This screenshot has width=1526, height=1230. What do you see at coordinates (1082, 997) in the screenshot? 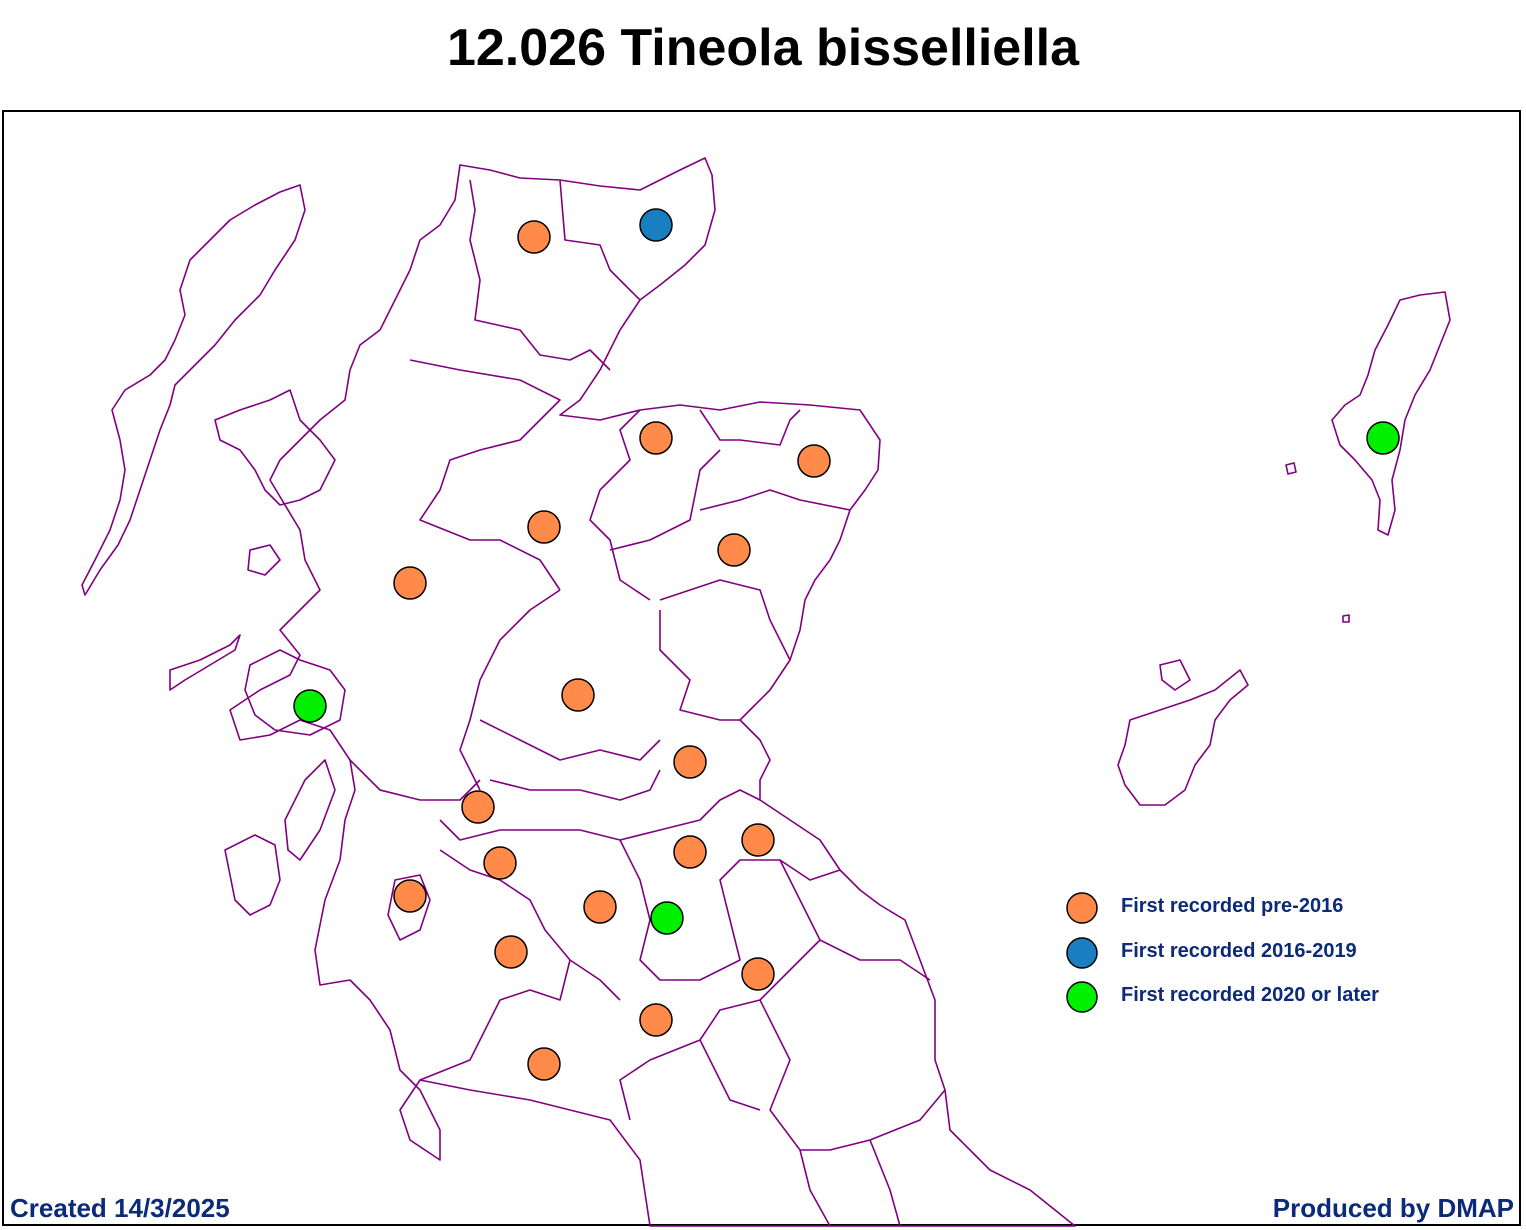
I see `legend-swatch-2020-later` at bounding box center [1082, 997].